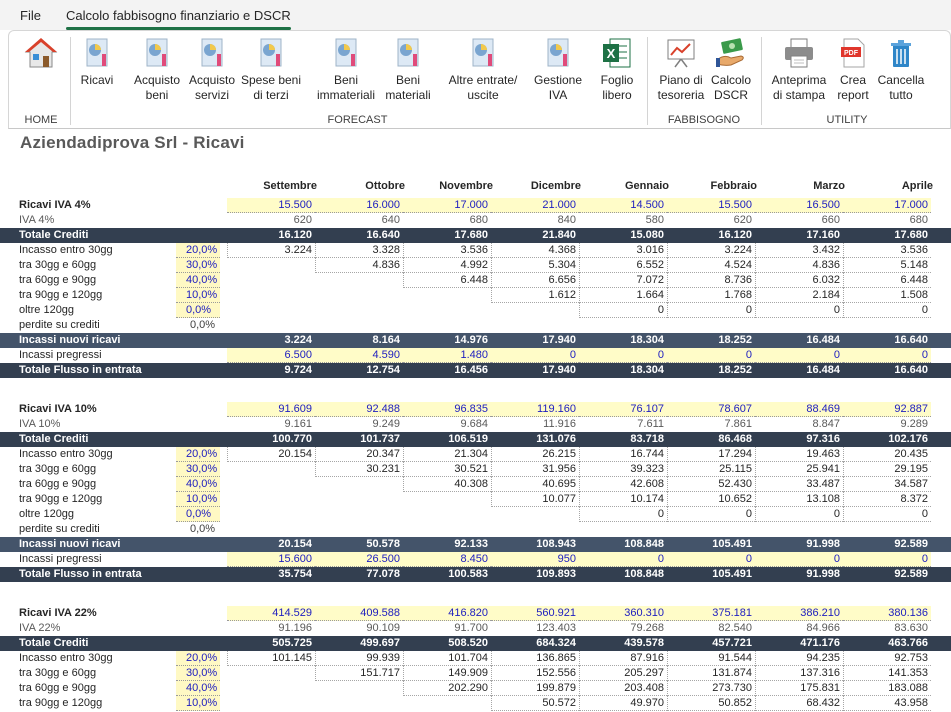 This screenshot has height=712, width=951. I want to click on value-cell: 7.611, so click(650, 424).